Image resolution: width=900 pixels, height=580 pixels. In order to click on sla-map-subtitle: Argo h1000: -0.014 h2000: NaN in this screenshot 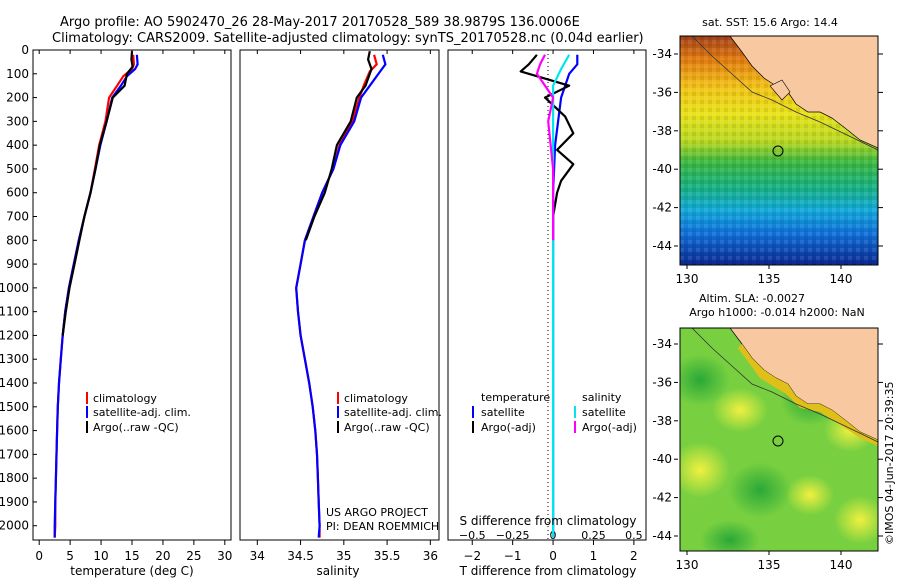, I will do `click(777, 312)`.